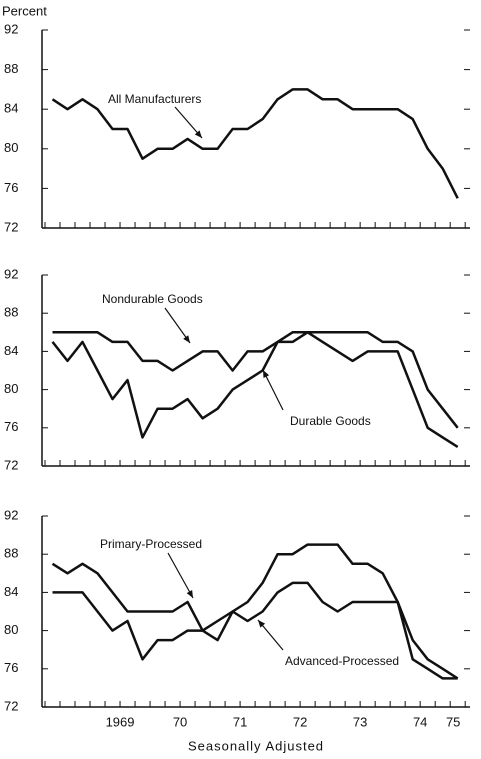  Describe the element at coordinates (300, 721) in the screenshot. I see `x-tick-label: 72` at that location.